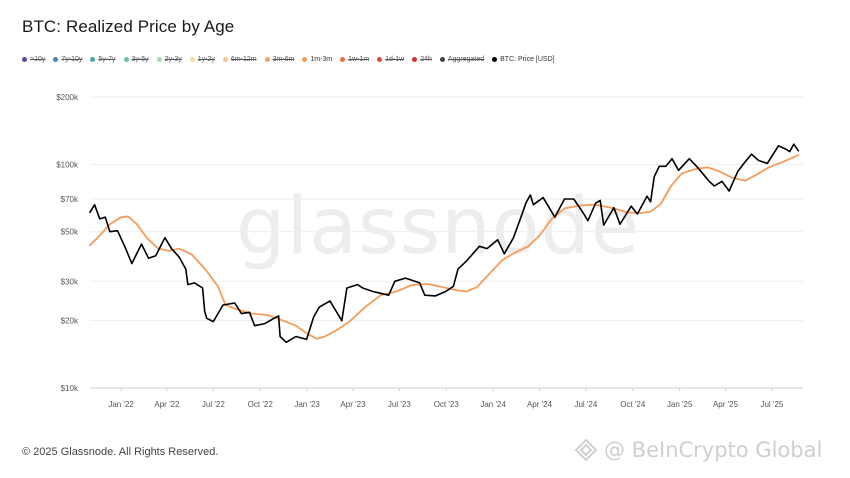 The image size is (850, 478). Describe the element at coordinates (307, 404) in the screenshot. I see `x-tick-label: Jan '23` at that location.